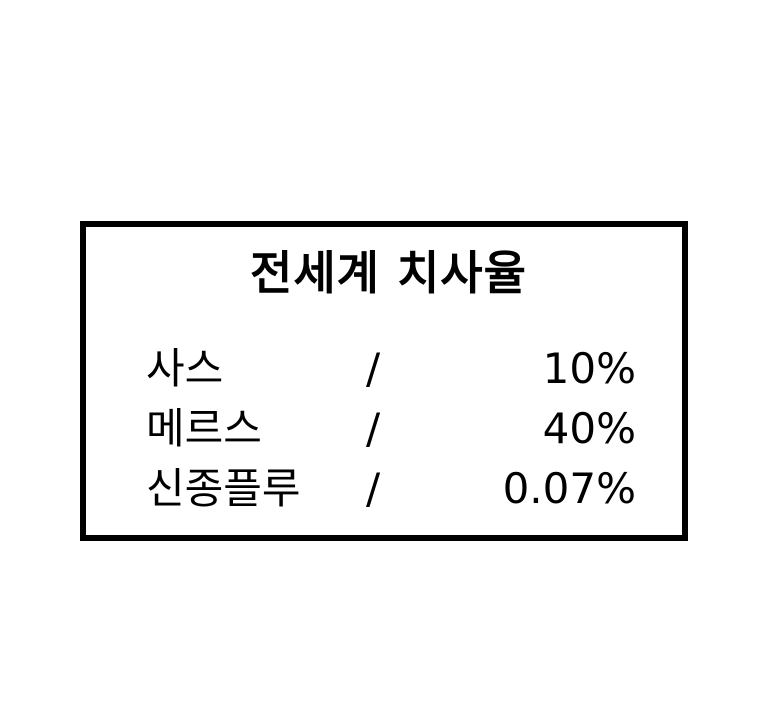 This screenshot has width=764, height=725. What do you see at coordinates (396, 369) in the screenshot?
I see `fatality-row: 사스 / 10%` at bounding box center [396, 369].